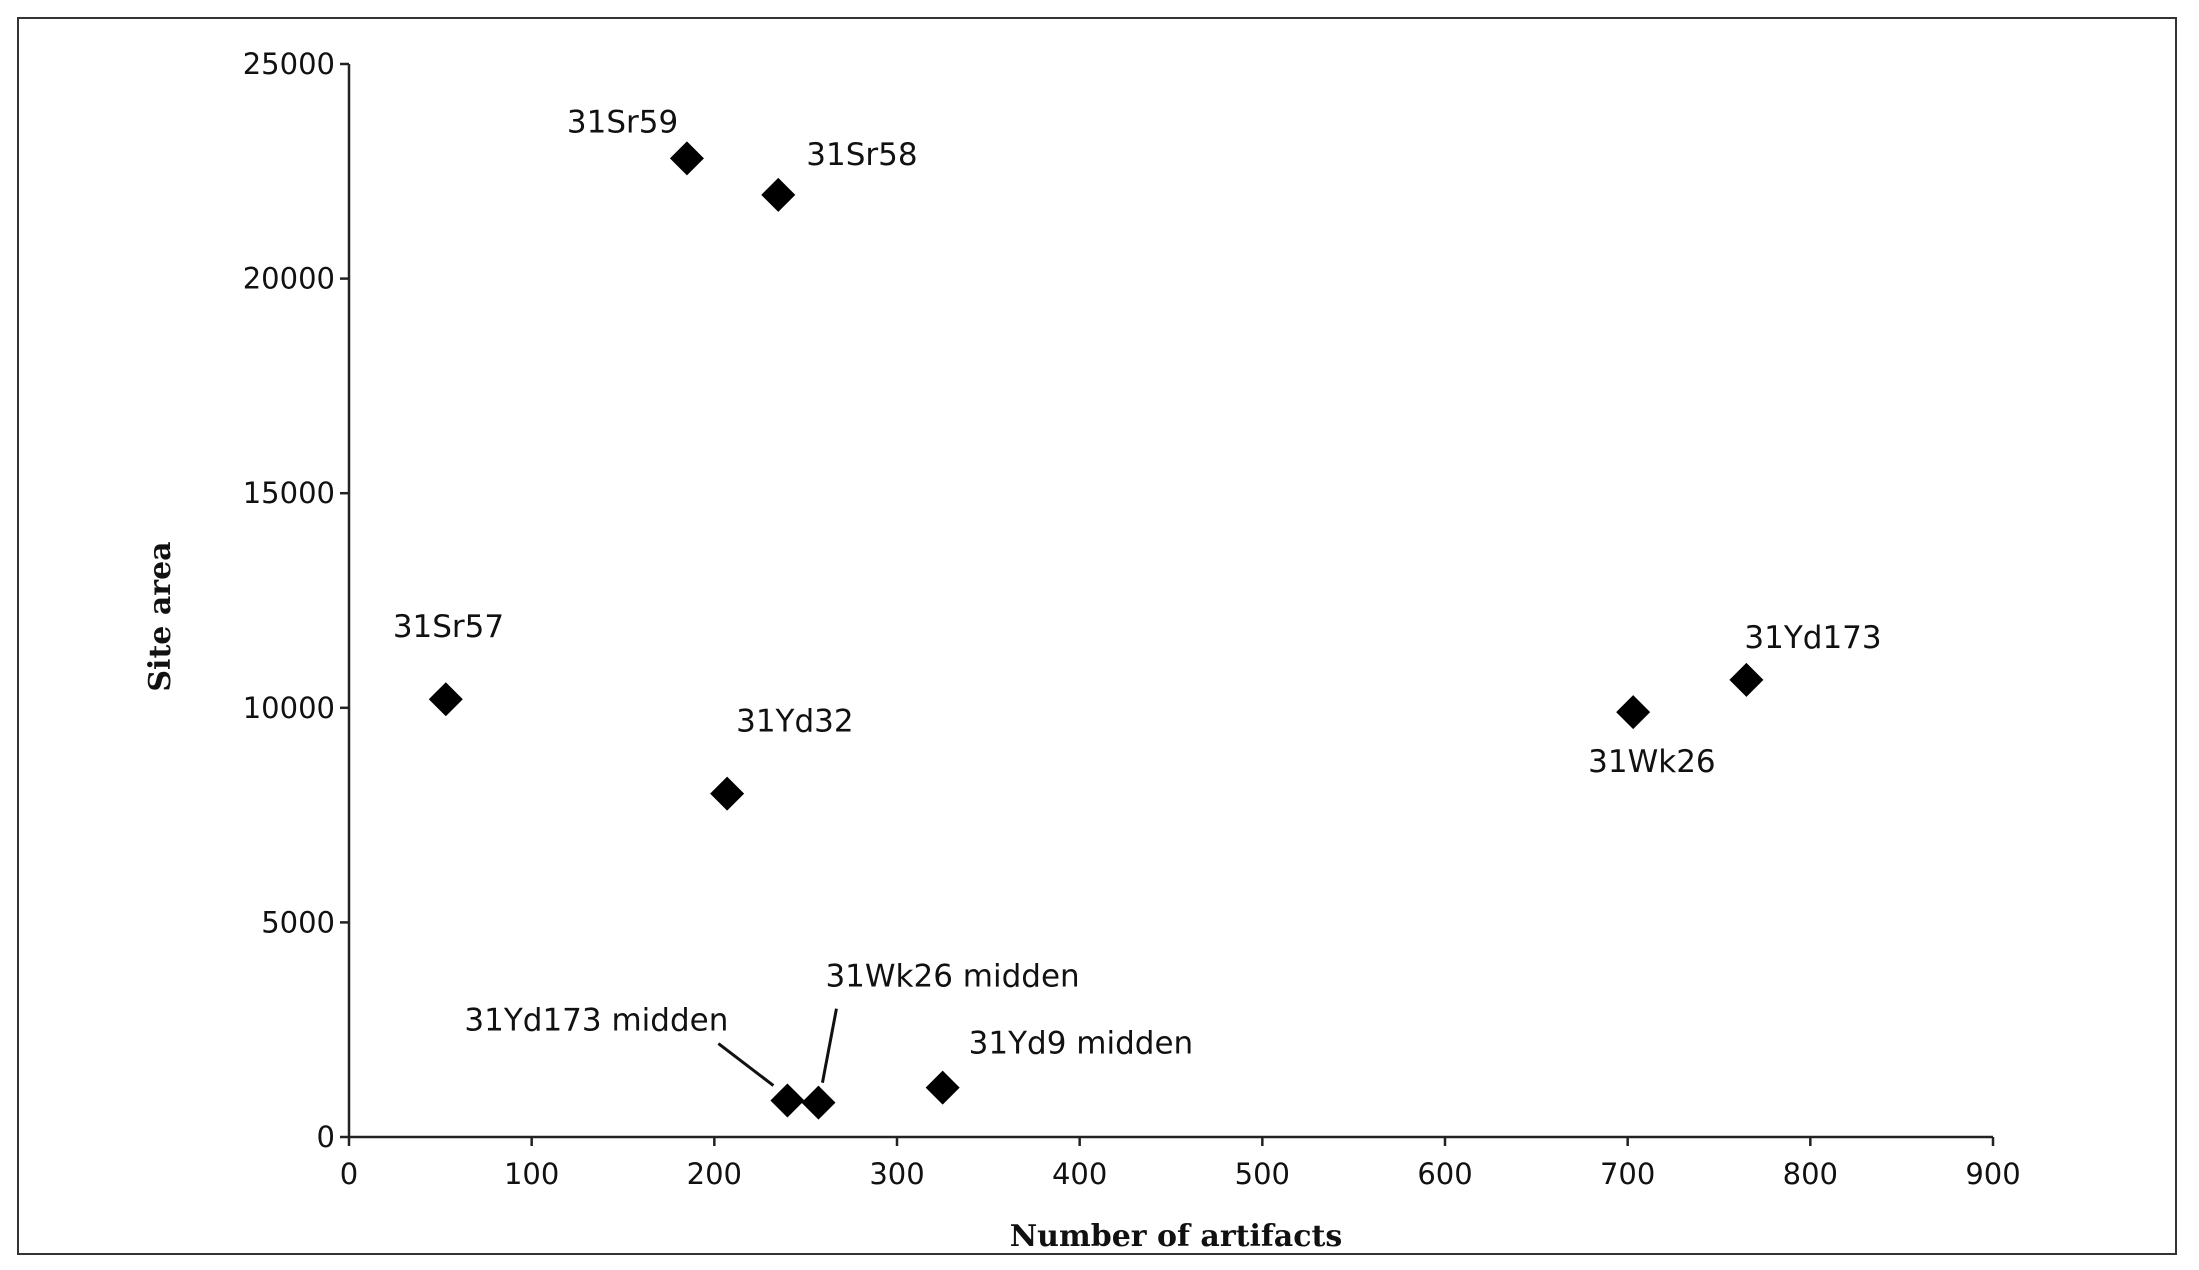  What do you see at coordinates (1079, 1174) in the screenshot?
I see `x-tick-label: 400` at bounding box center [1079, 1174].